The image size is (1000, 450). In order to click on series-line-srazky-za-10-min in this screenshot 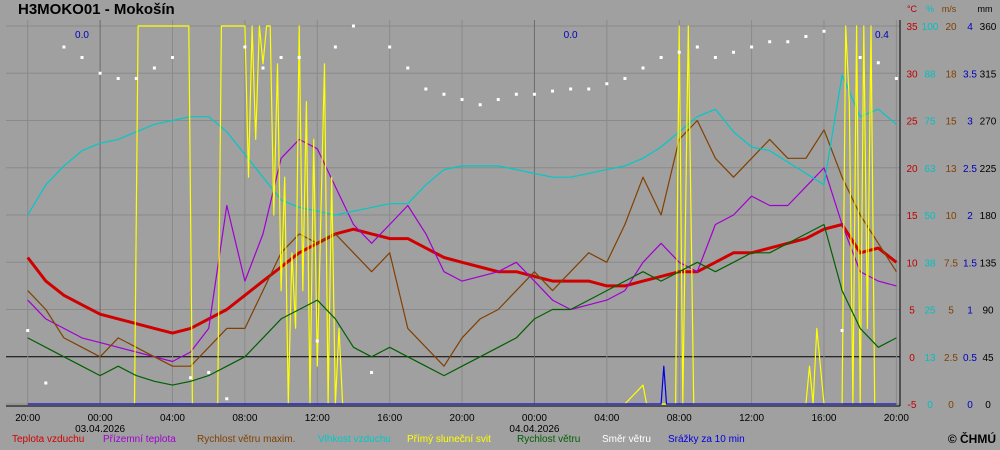, I will do `click(462, 385)`.